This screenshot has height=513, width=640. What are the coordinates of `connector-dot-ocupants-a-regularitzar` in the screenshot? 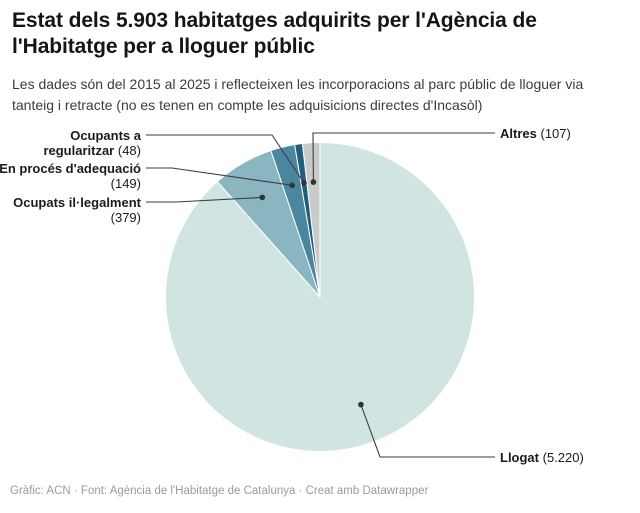 It's located at (304, 183).